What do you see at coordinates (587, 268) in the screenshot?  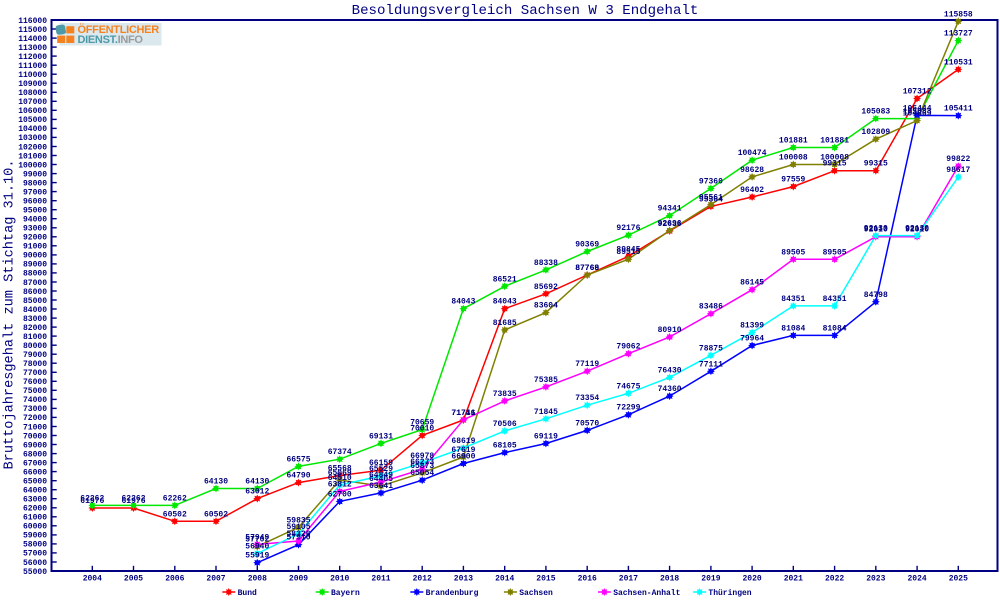 I see `svg-text: 87769` at bounding box center [587, 268].